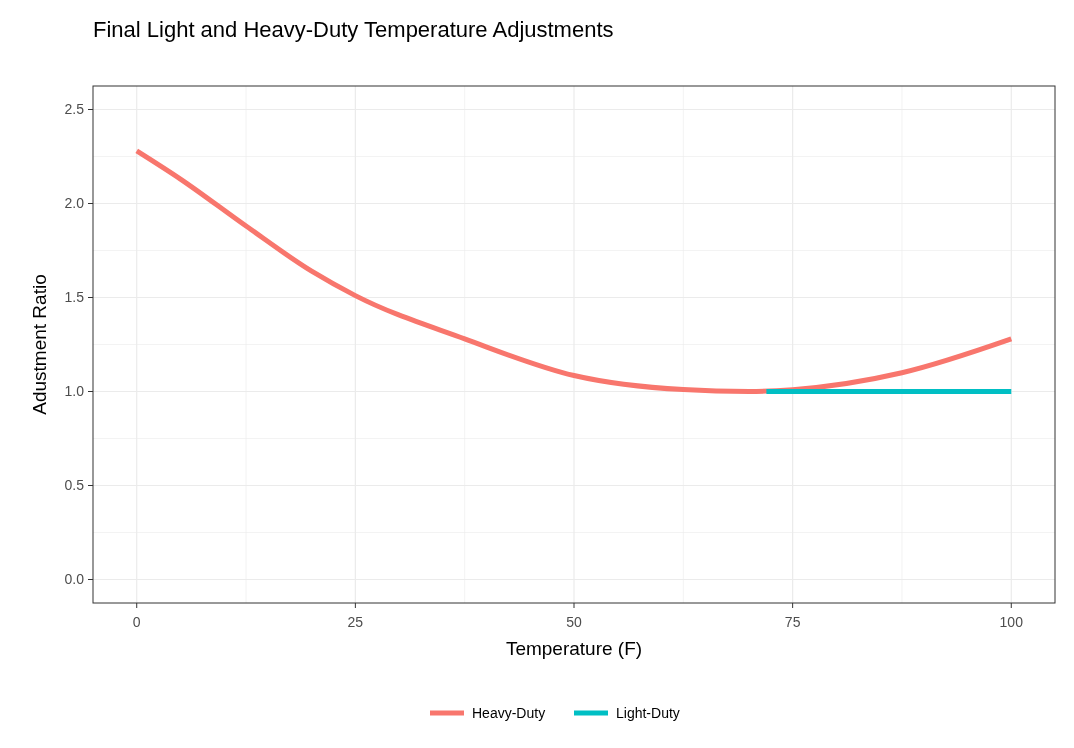  What do you see at coordinates (353, 29) in the screenshot?
I see `chart-title: Final Light and Heavy-Duty Temperature Adjustments` at bounding box center [353, 29].